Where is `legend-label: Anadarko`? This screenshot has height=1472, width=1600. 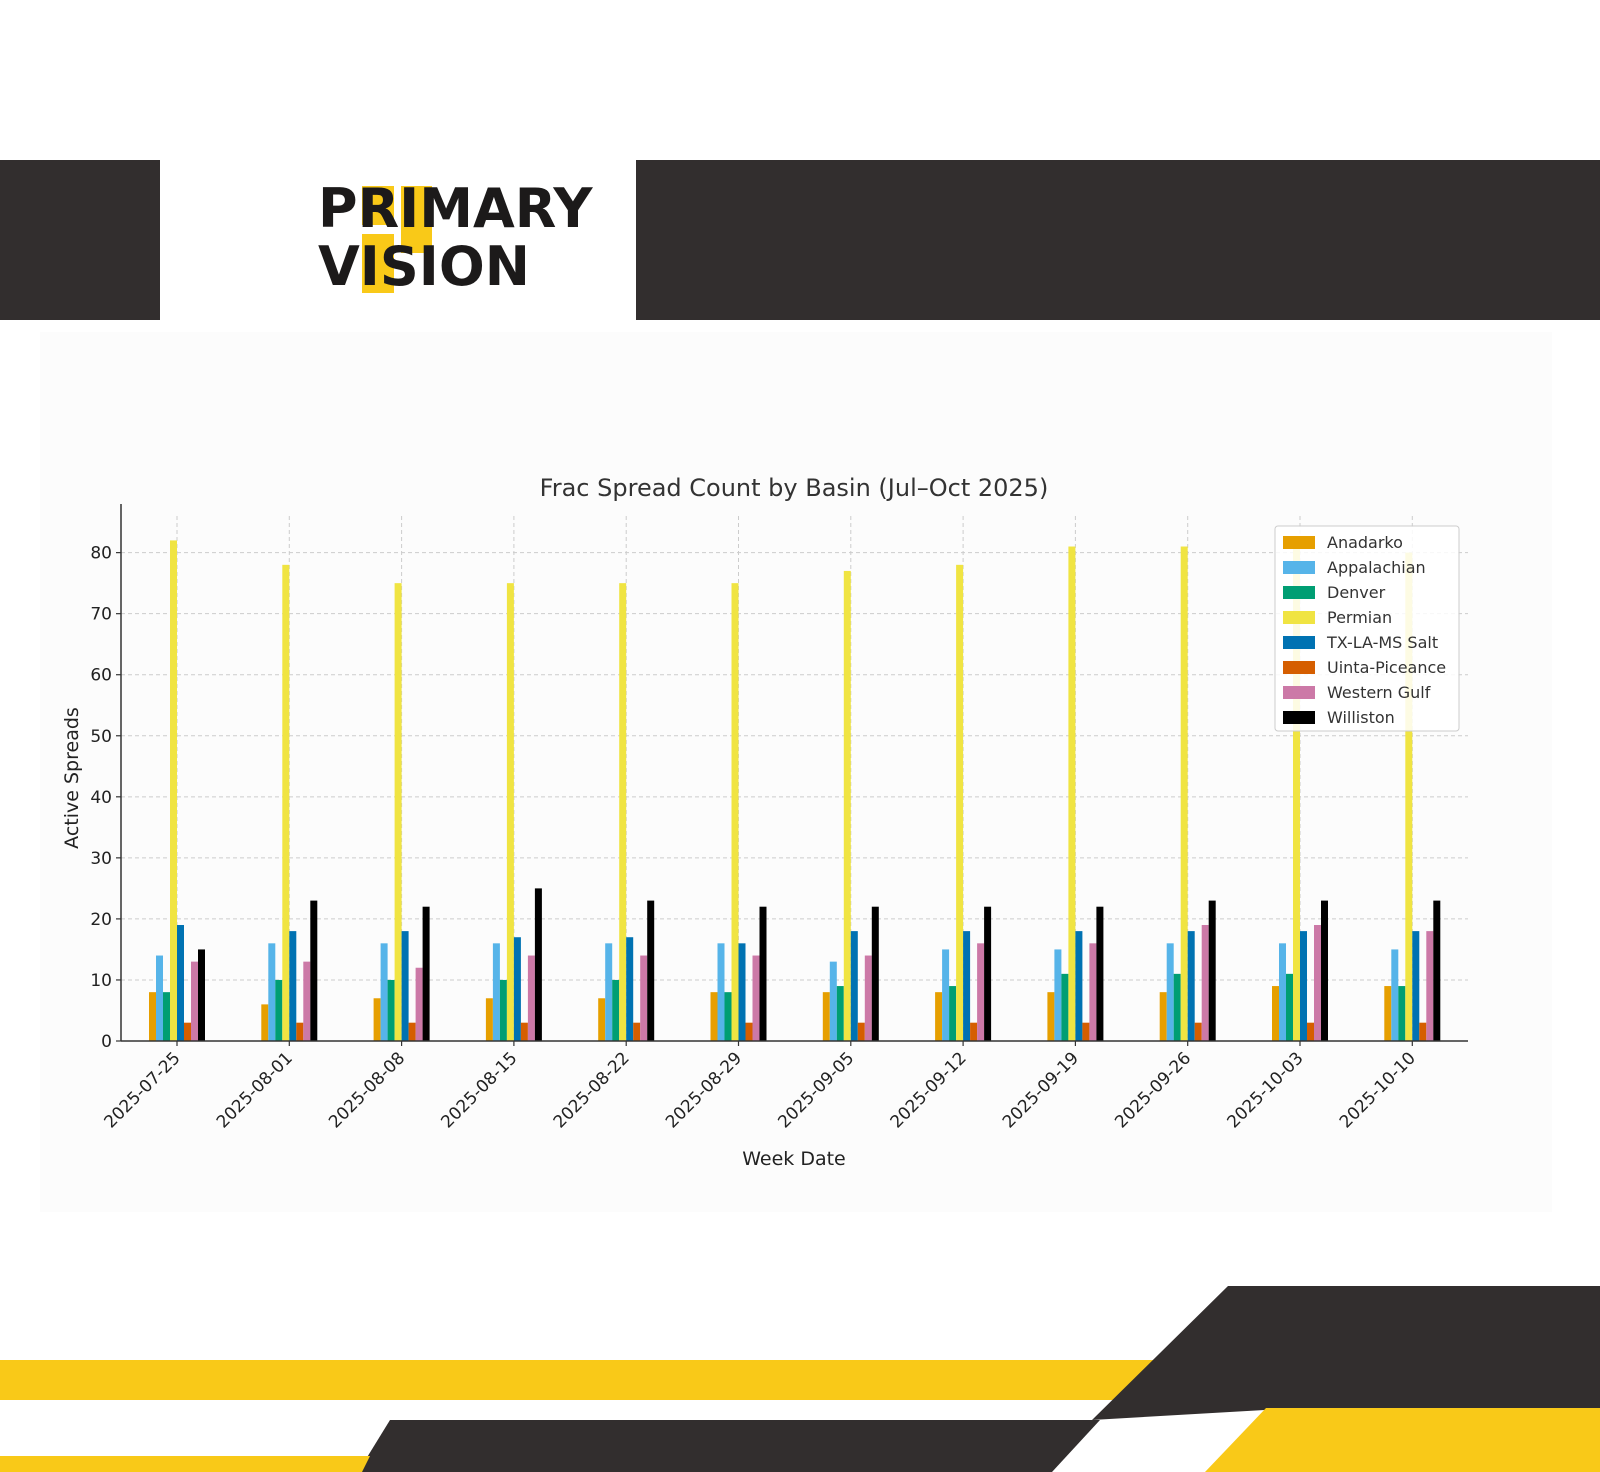
legend-label: Anadarko is located at coordinates (1365, 542).